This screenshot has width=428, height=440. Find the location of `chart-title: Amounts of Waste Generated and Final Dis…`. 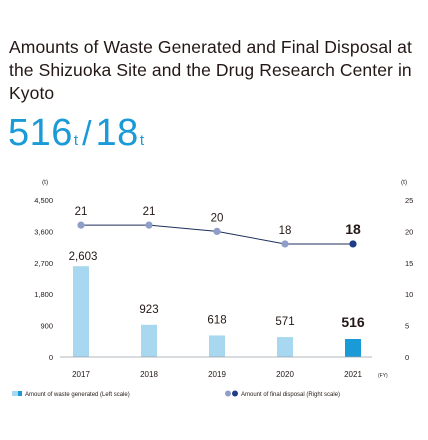

chart-title: Amounts of Waste Generated and Final Dis… is located at coordinates (210, 70).